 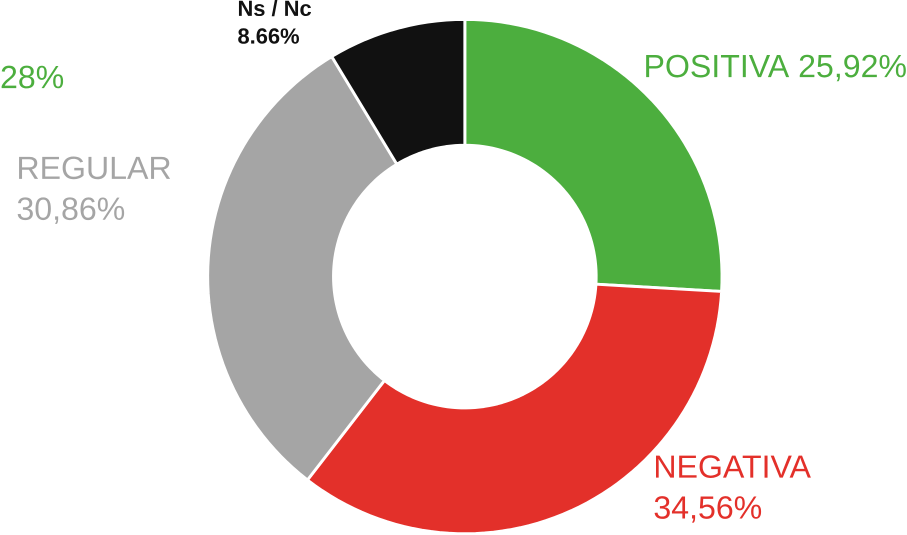 What do you see at coordinates (71, 210) in the screenshot?
I see `data-label: 30,86%` at bounding box center [71, 210].